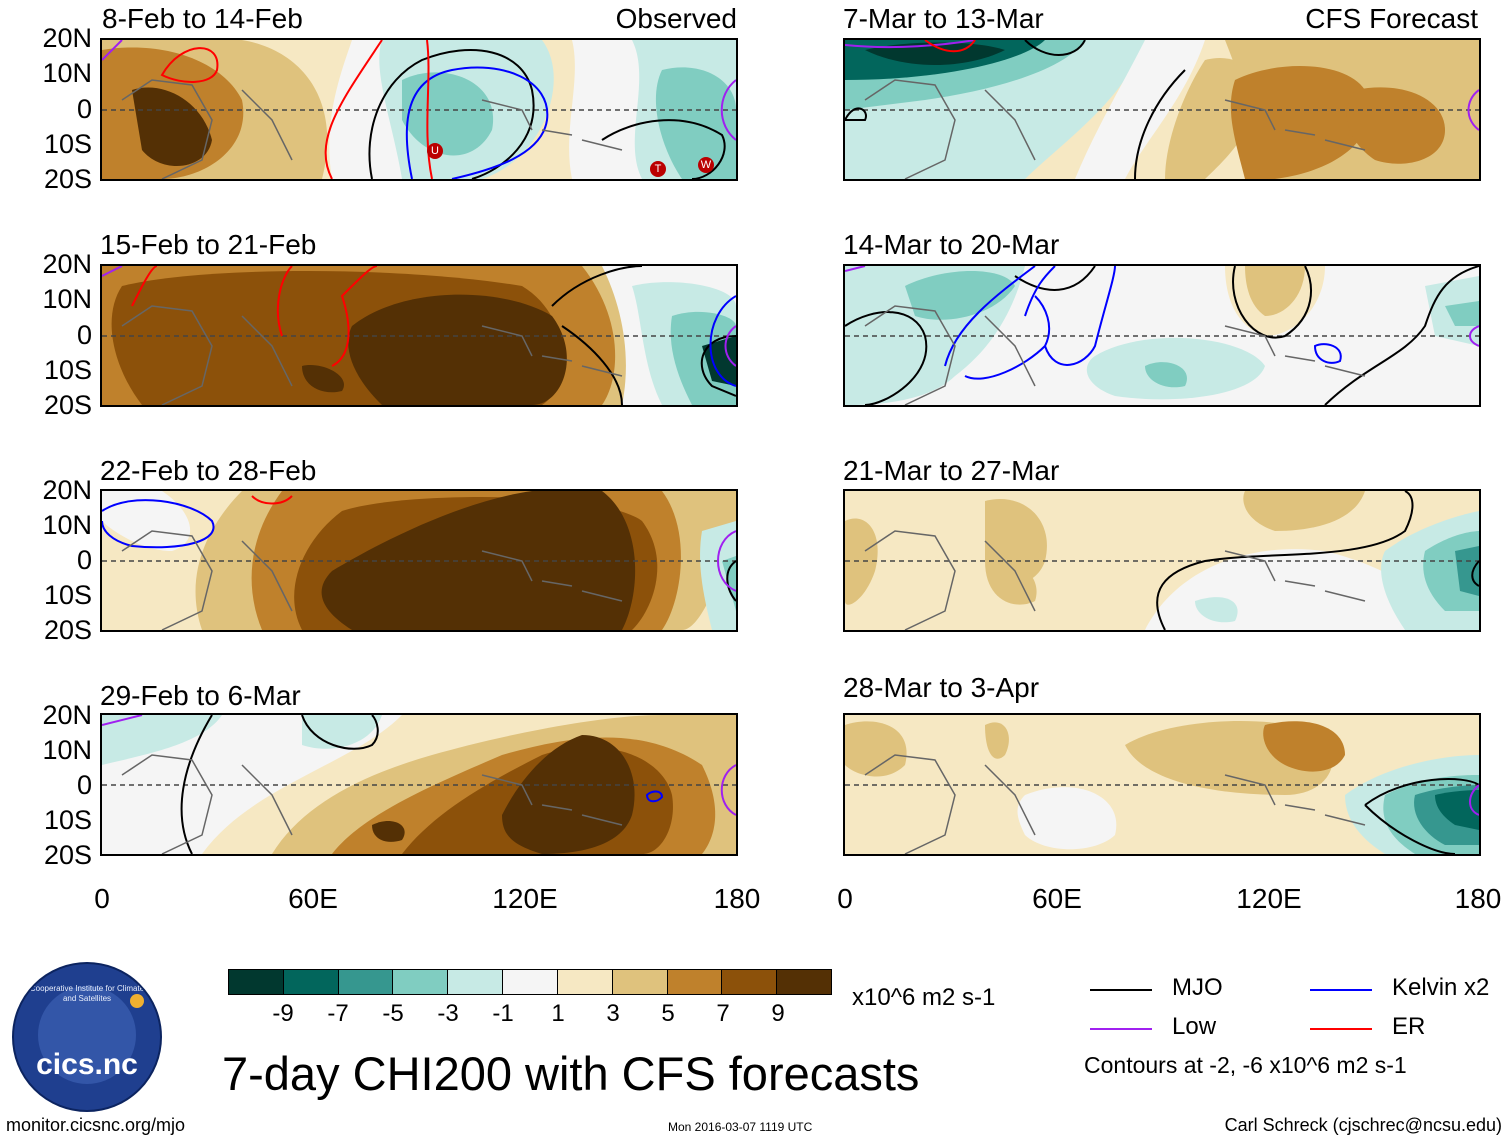 The width and height of the screenshot is (1510, 1142). What do you see at coordinates (202, 18) in the screenshot?
I see `panel-title-1: 8-Feb to 14-Feb` at bounding box center [202, 18].